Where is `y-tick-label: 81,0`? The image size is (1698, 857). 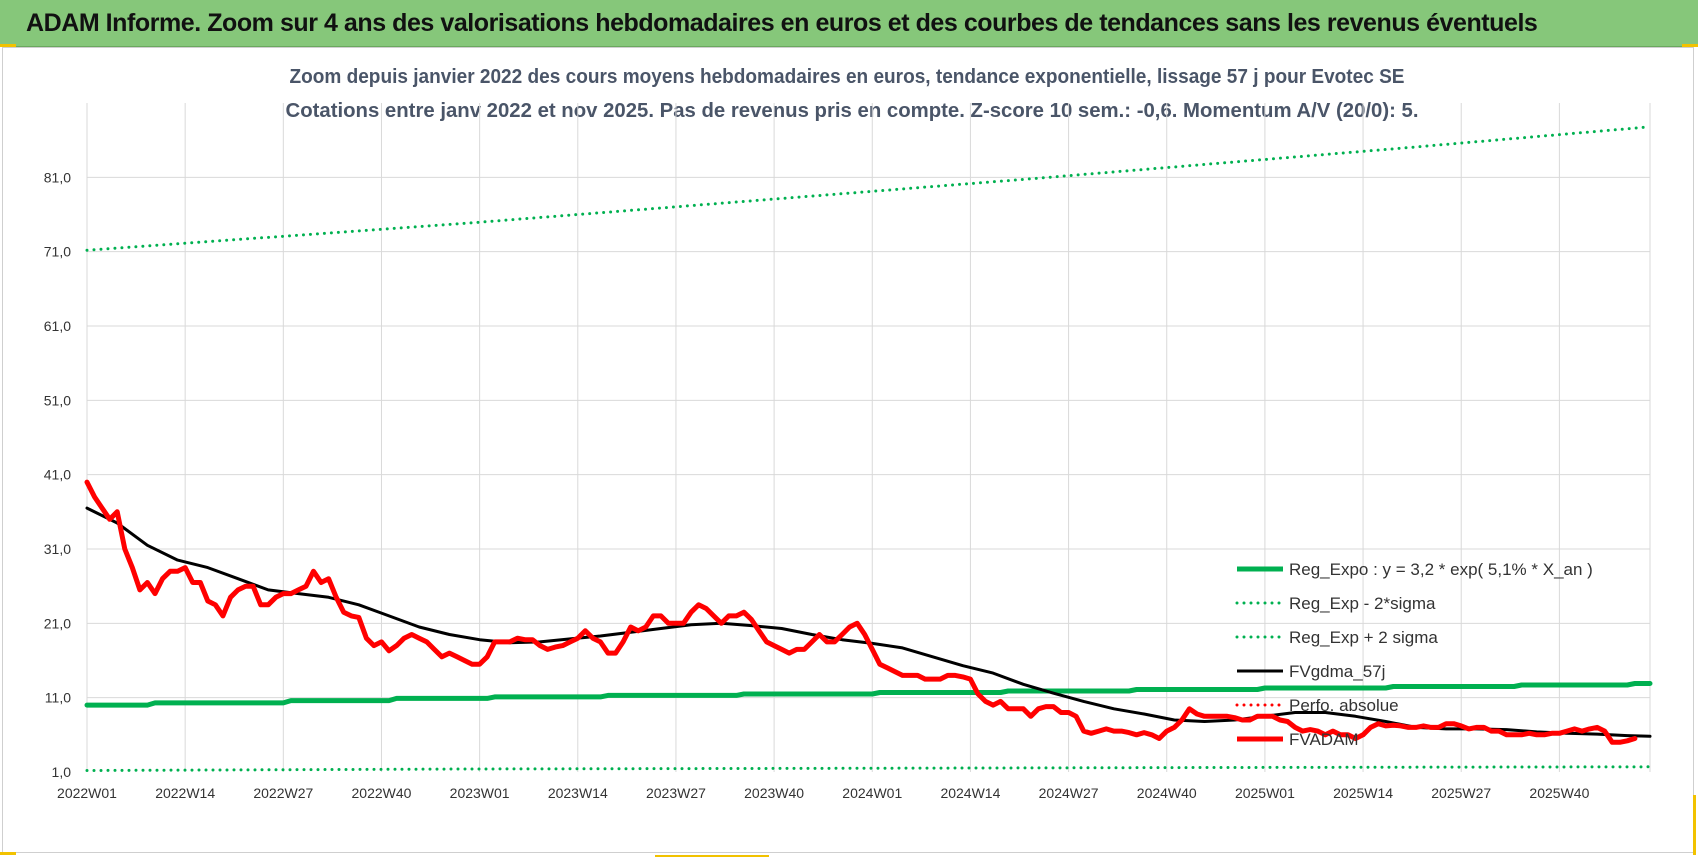
y-tick-label: 81,0 is located at coordinates (57, 177).